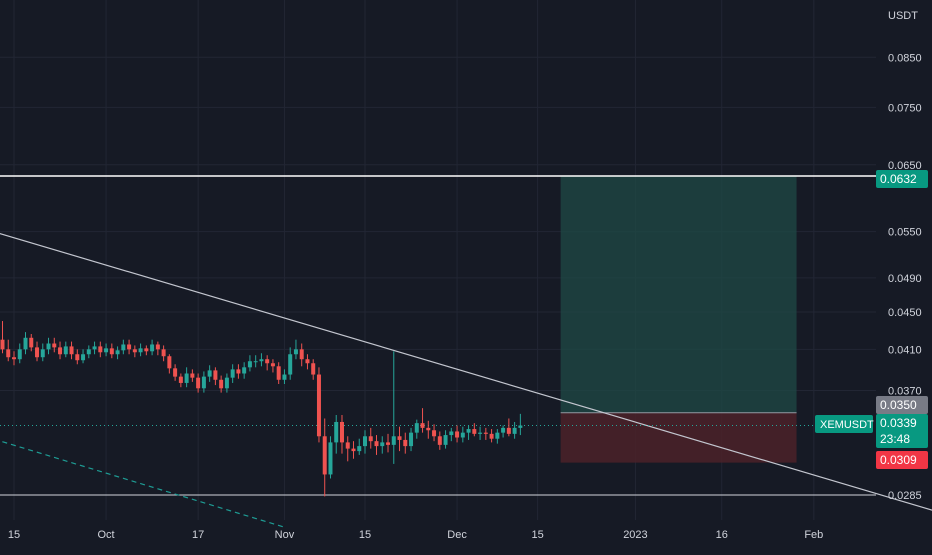 This screenshot has height=555, width=932. I want to click on loss-zone, so click(678, 437).